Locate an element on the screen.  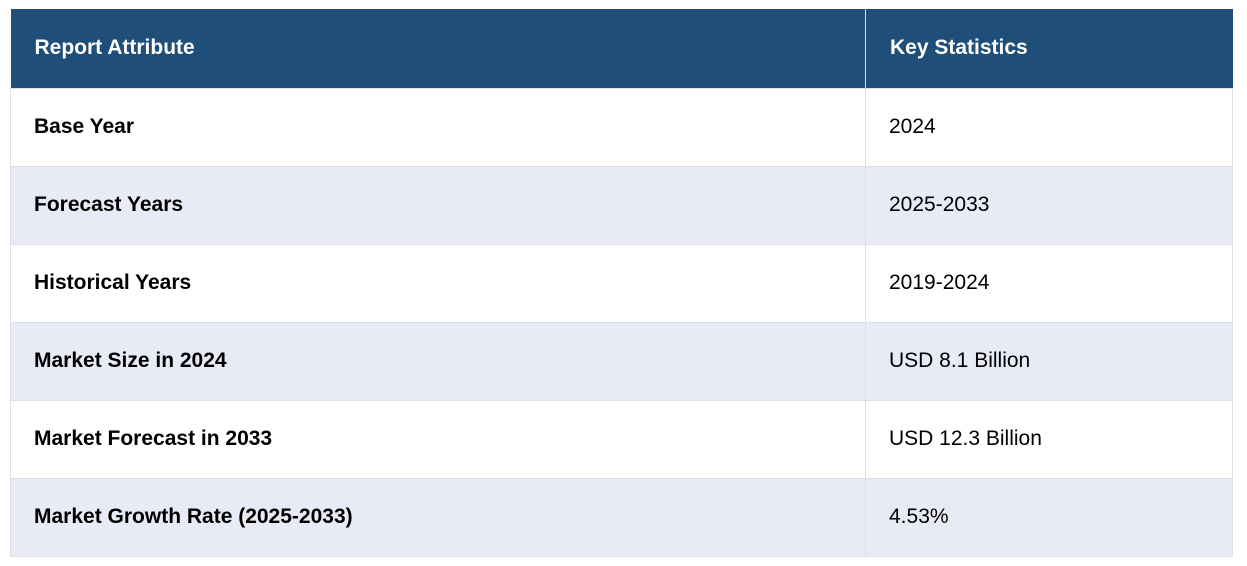
header-report-attribute: Report Attribute is located at coordinates (438, 48).